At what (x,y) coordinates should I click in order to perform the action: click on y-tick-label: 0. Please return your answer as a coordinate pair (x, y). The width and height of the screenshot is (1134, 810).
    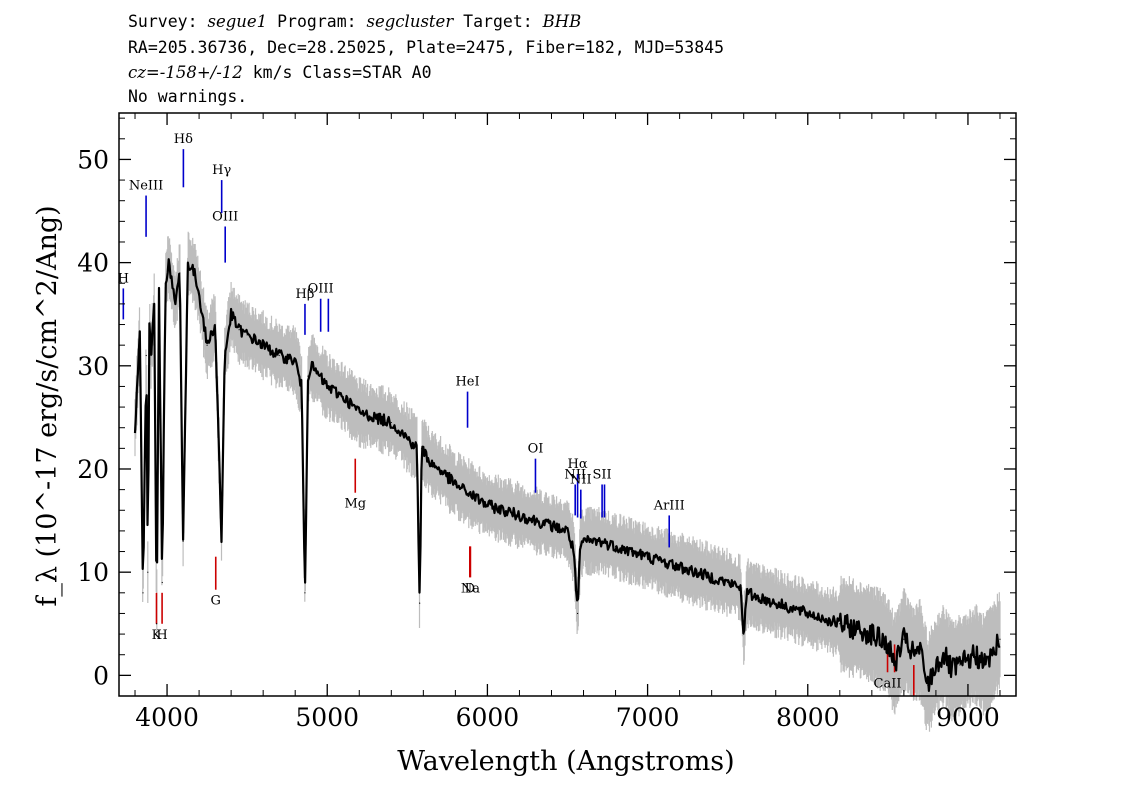
    Looking at the image, I should click on (101, 675).